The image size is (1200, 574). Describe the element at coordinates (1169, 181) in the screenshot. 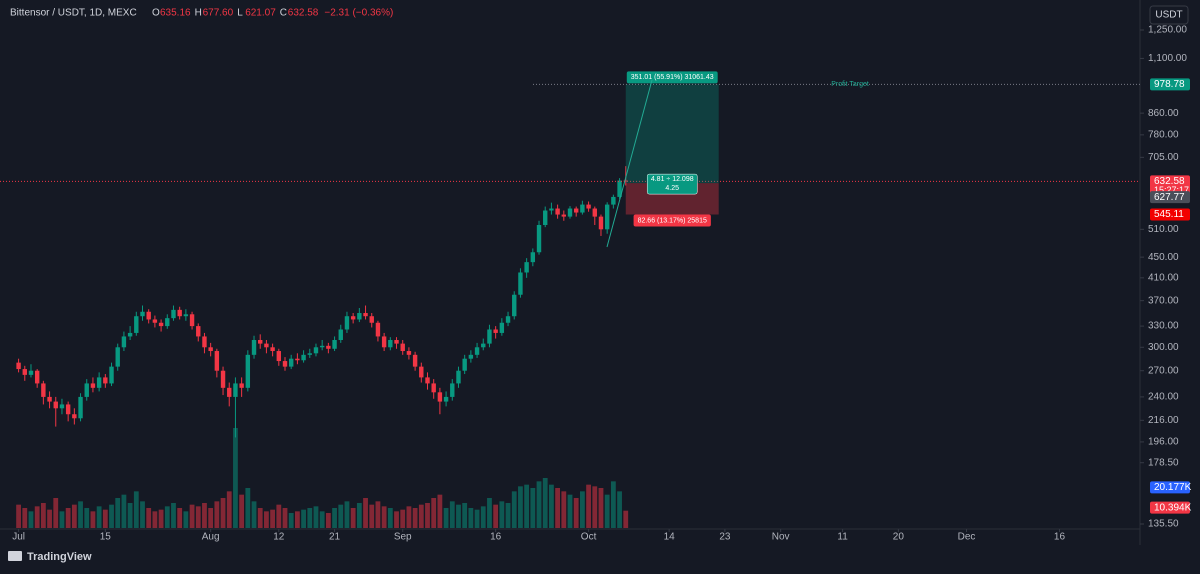

I see `last-price-tag: 632.58` at that location.